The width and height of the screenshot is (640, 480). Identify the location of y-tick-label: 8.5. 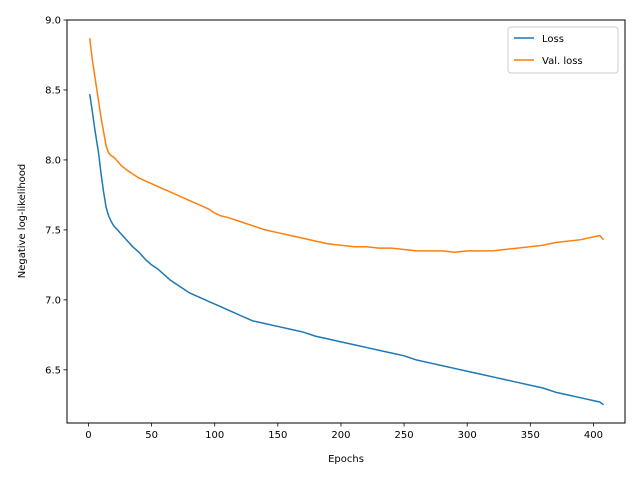
(53, 90).